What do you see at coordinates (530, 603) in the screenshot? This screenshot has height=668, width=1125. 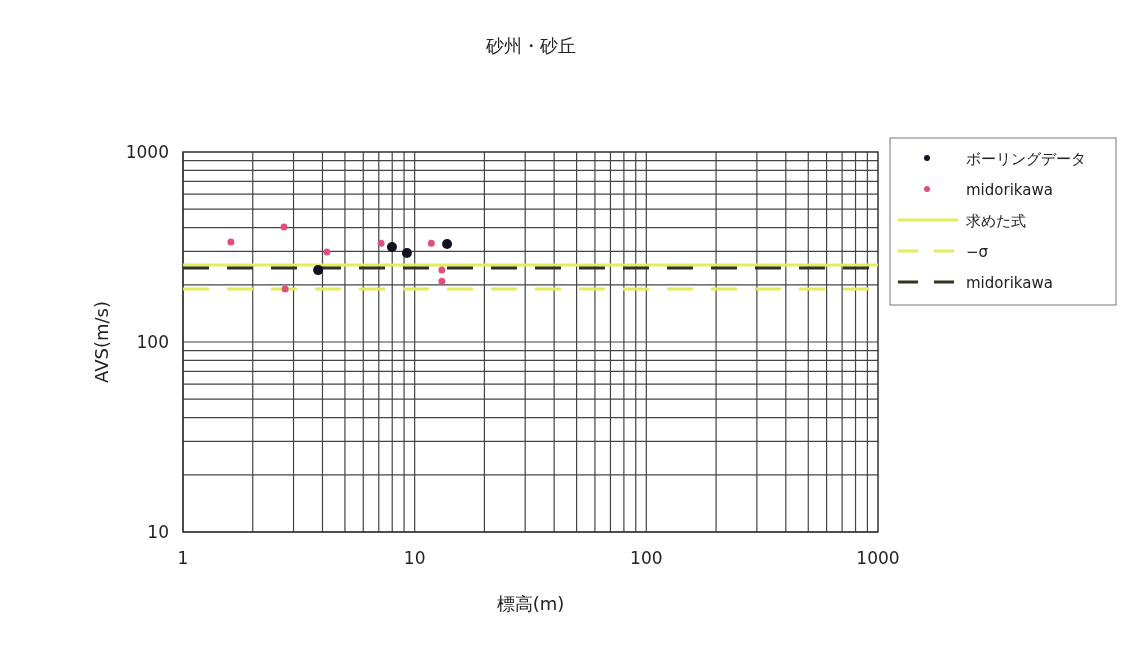 I see `x-axis-title: 標高(m)` at bounding box center [530, 603].